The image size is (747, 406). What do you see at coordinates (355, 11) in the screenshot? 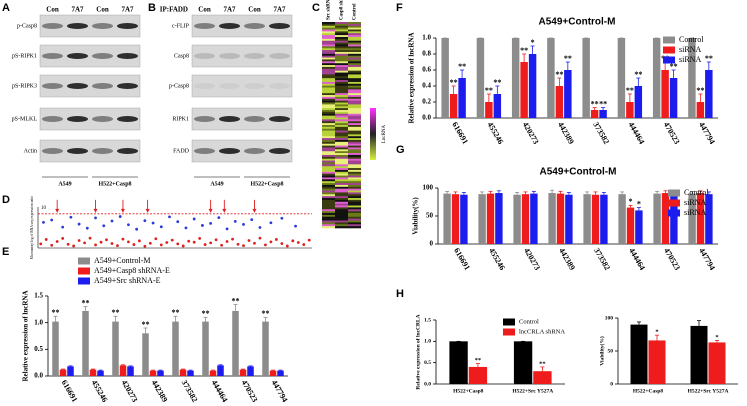
I see `heat-column: Control` at bounding box center [355, 11].